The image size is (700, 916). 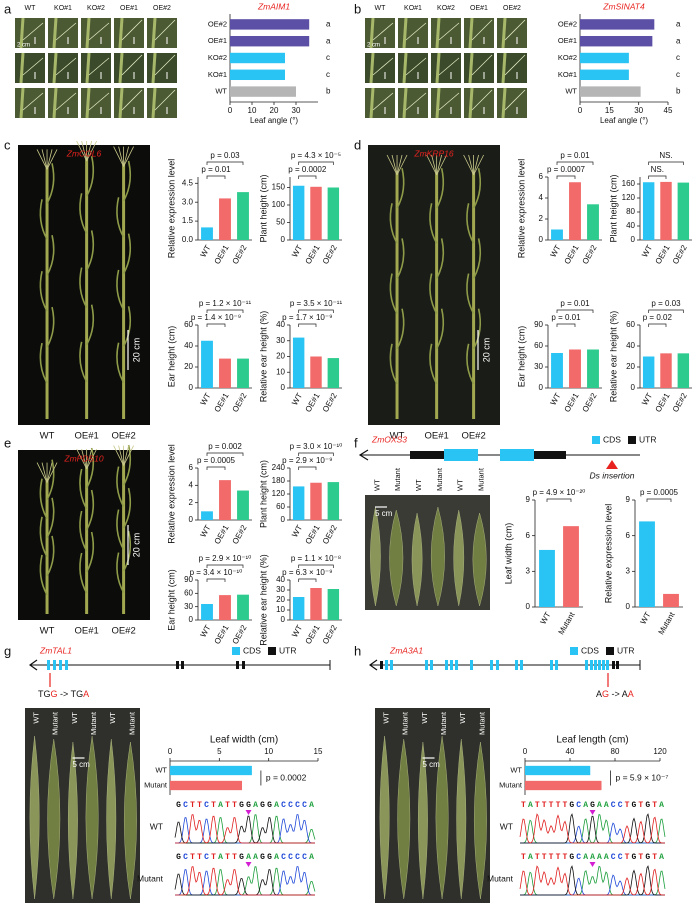 What do you see at coordinates (188, 345) in the screenshot?
I see `y-tick-label: 40` at bounding box center [188, 345].